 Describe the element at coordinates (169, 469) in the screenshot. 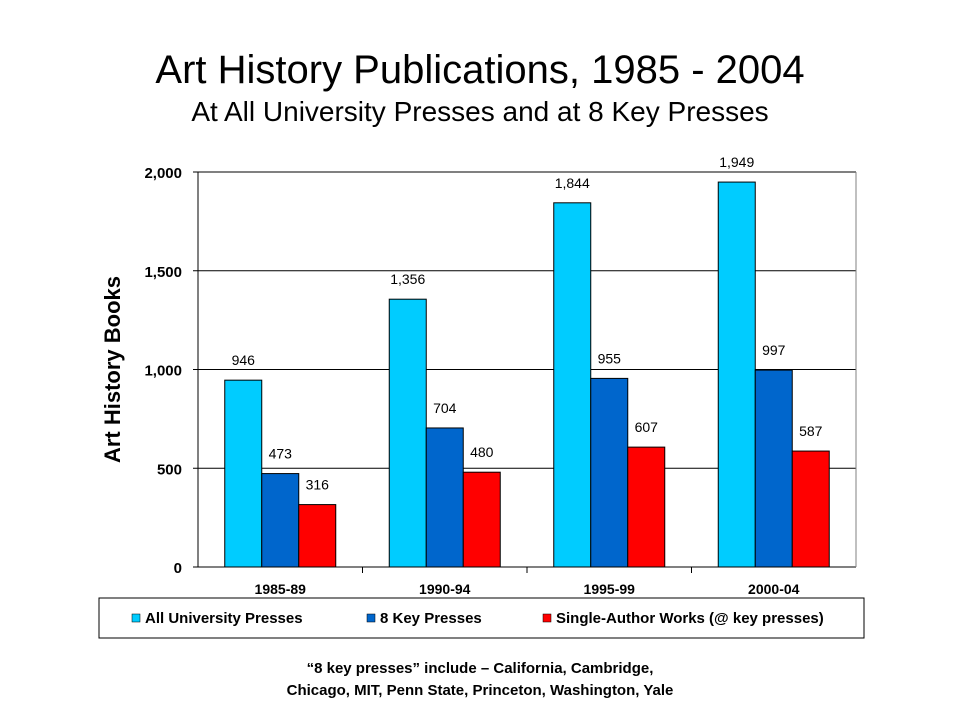

I see `y-tick-label: 500` at that location.